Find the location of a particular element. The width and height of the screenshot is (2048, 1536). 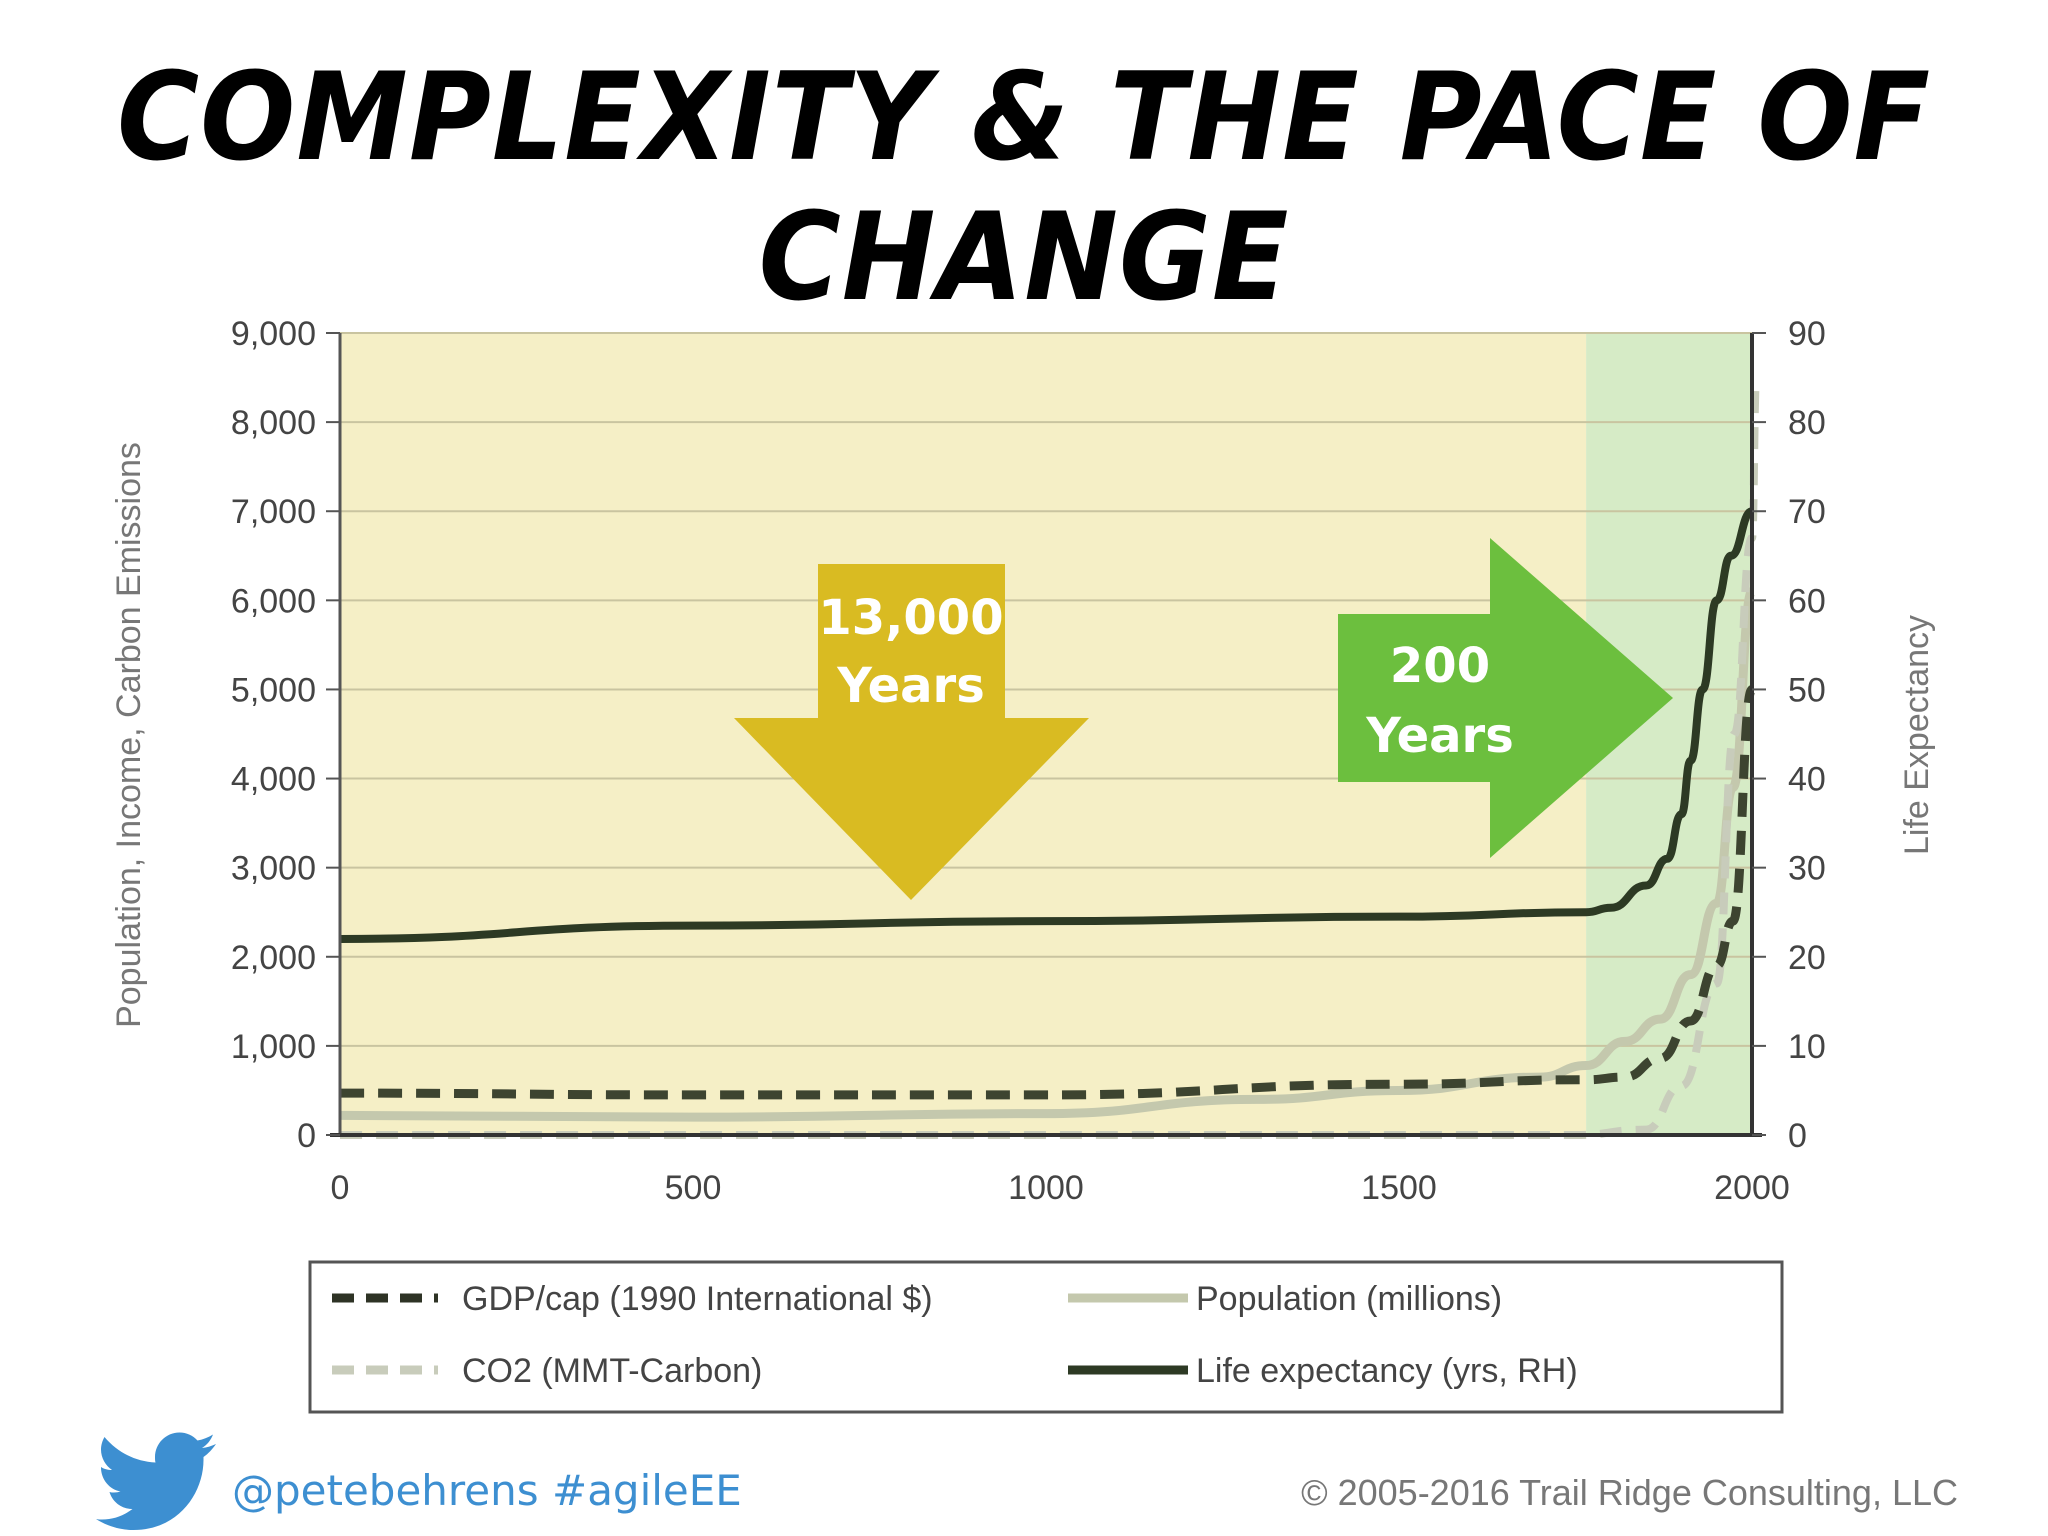

x-tick-label-2: 1000 is located at coordinates (1046, 1188).